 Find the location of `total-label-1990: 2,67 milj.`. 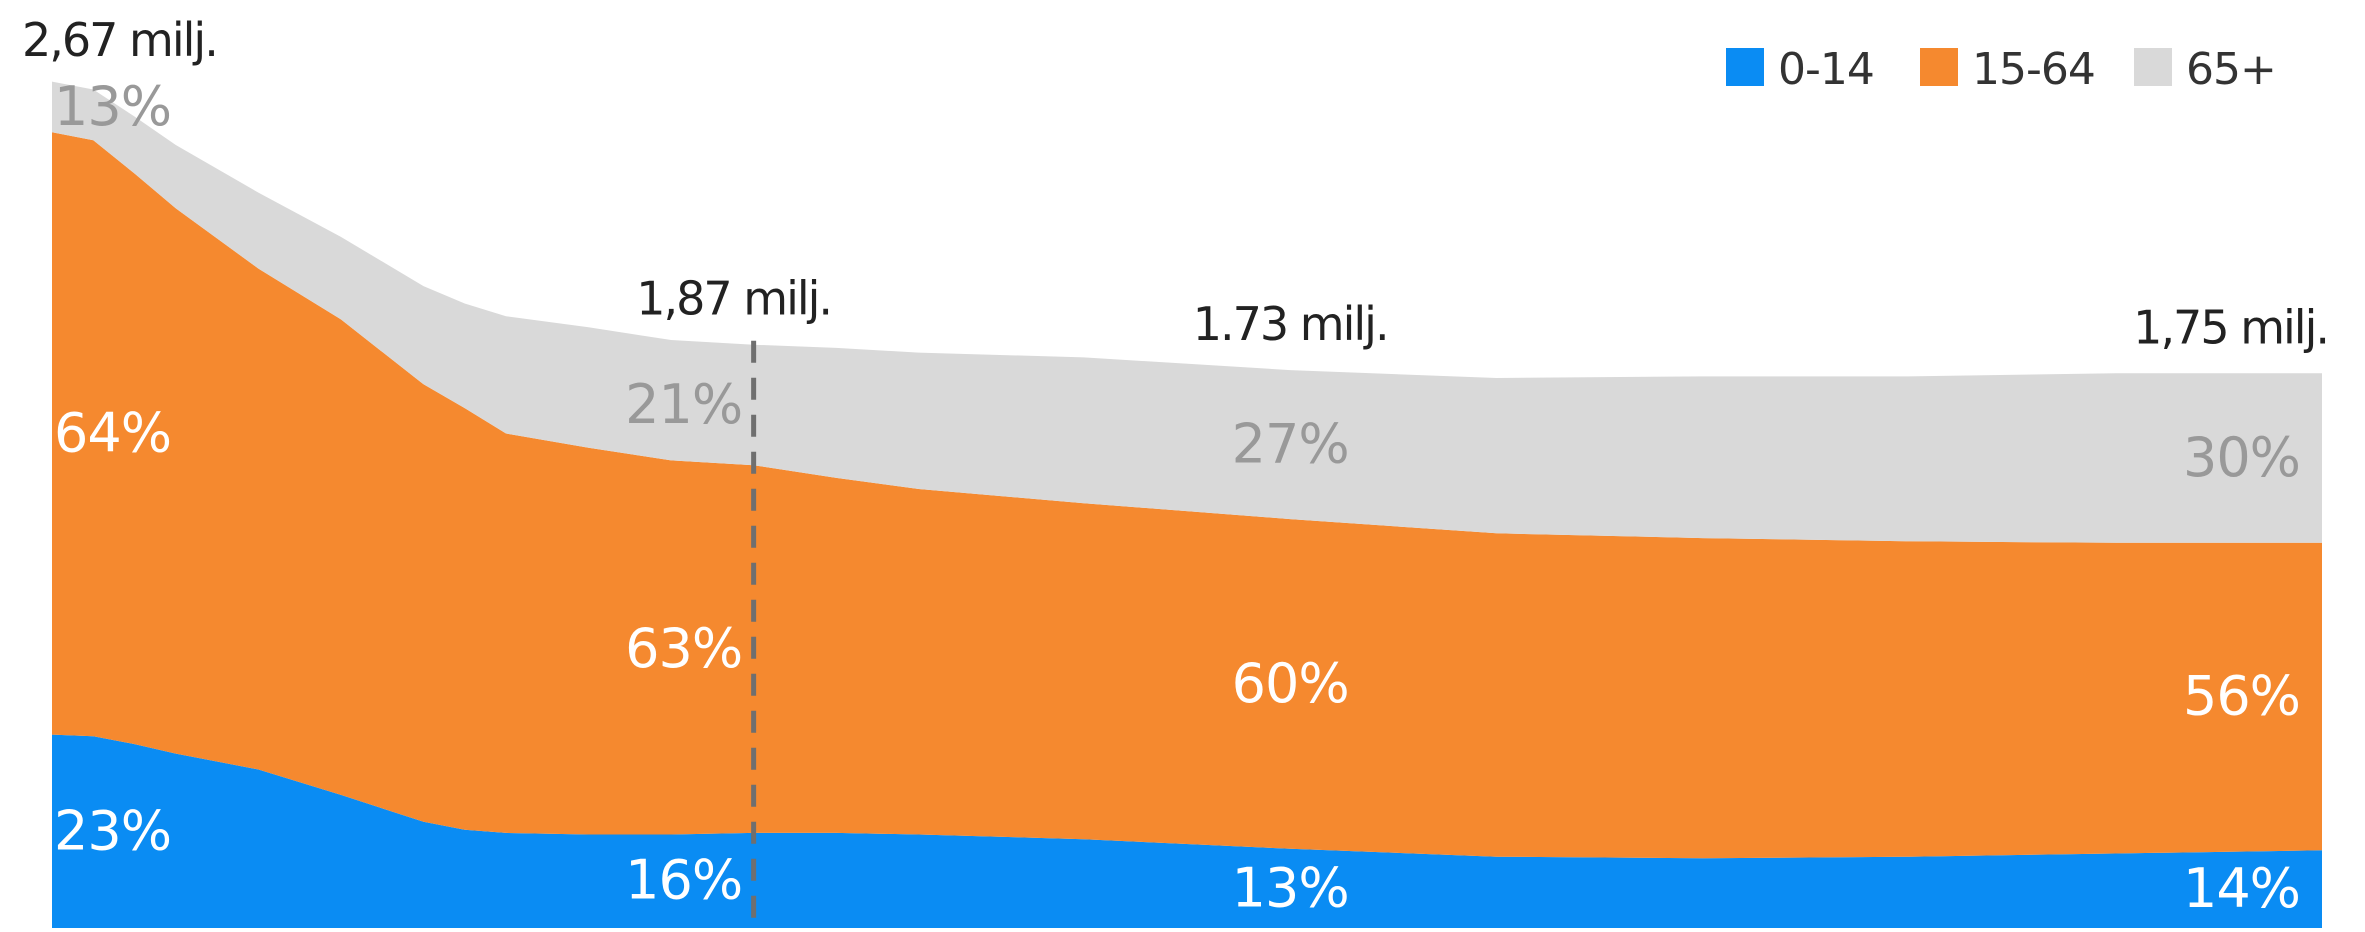

total-label-1990: 2,67 milj. is located at coordinates (119, 40).